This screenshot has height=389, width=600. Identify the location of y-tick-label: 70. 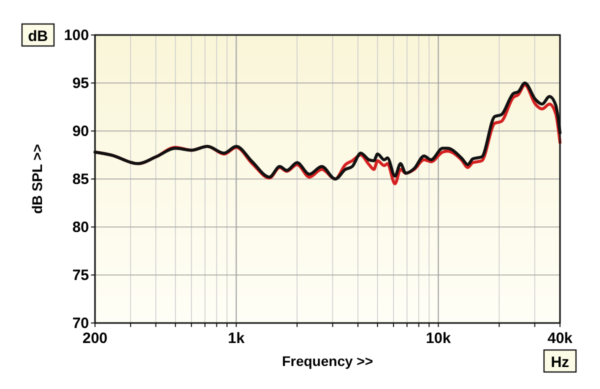
(80, 323).